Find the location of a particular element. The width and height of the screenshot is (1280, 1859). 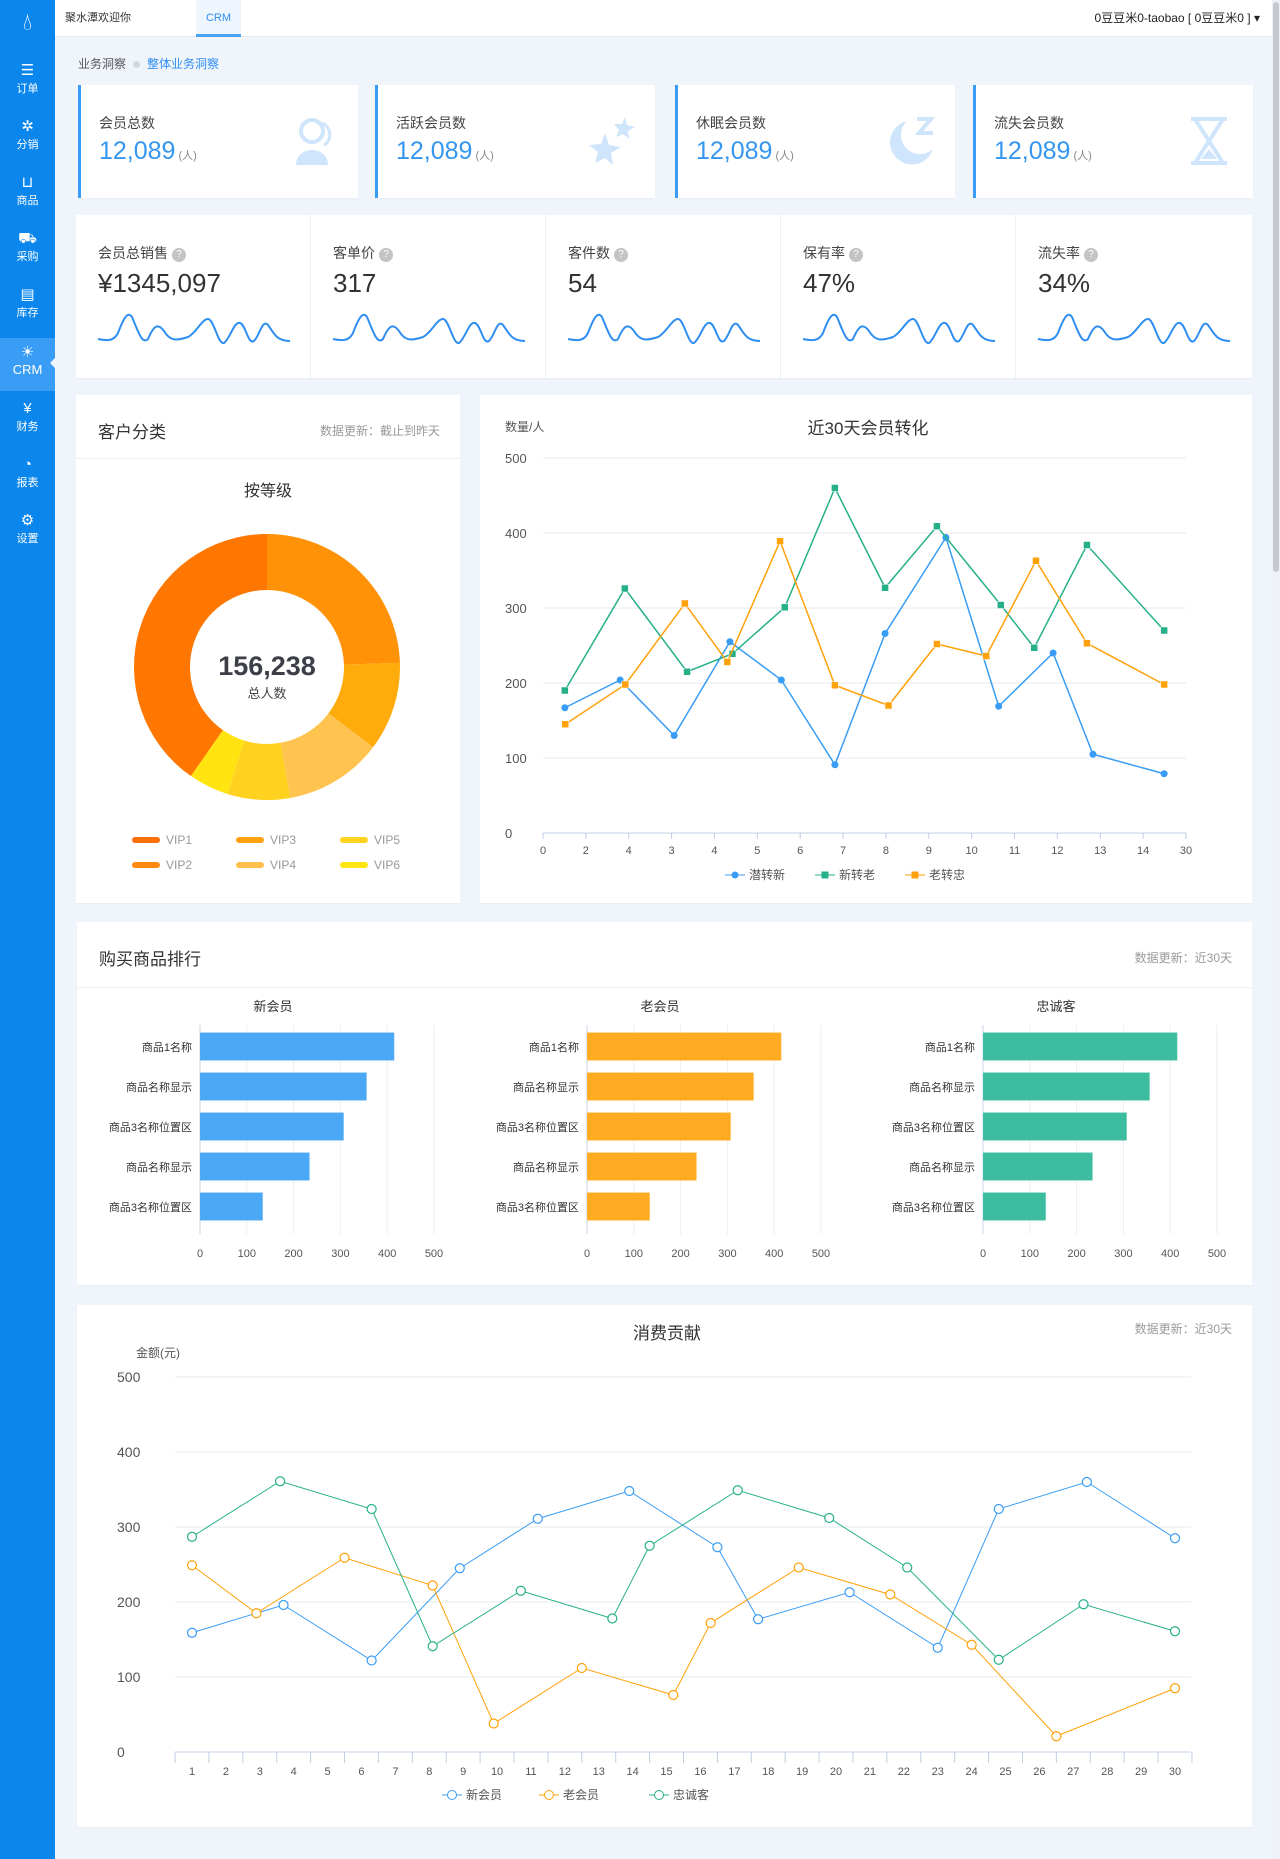

donut-slice-vip3 is located at coordinates (364, 705).